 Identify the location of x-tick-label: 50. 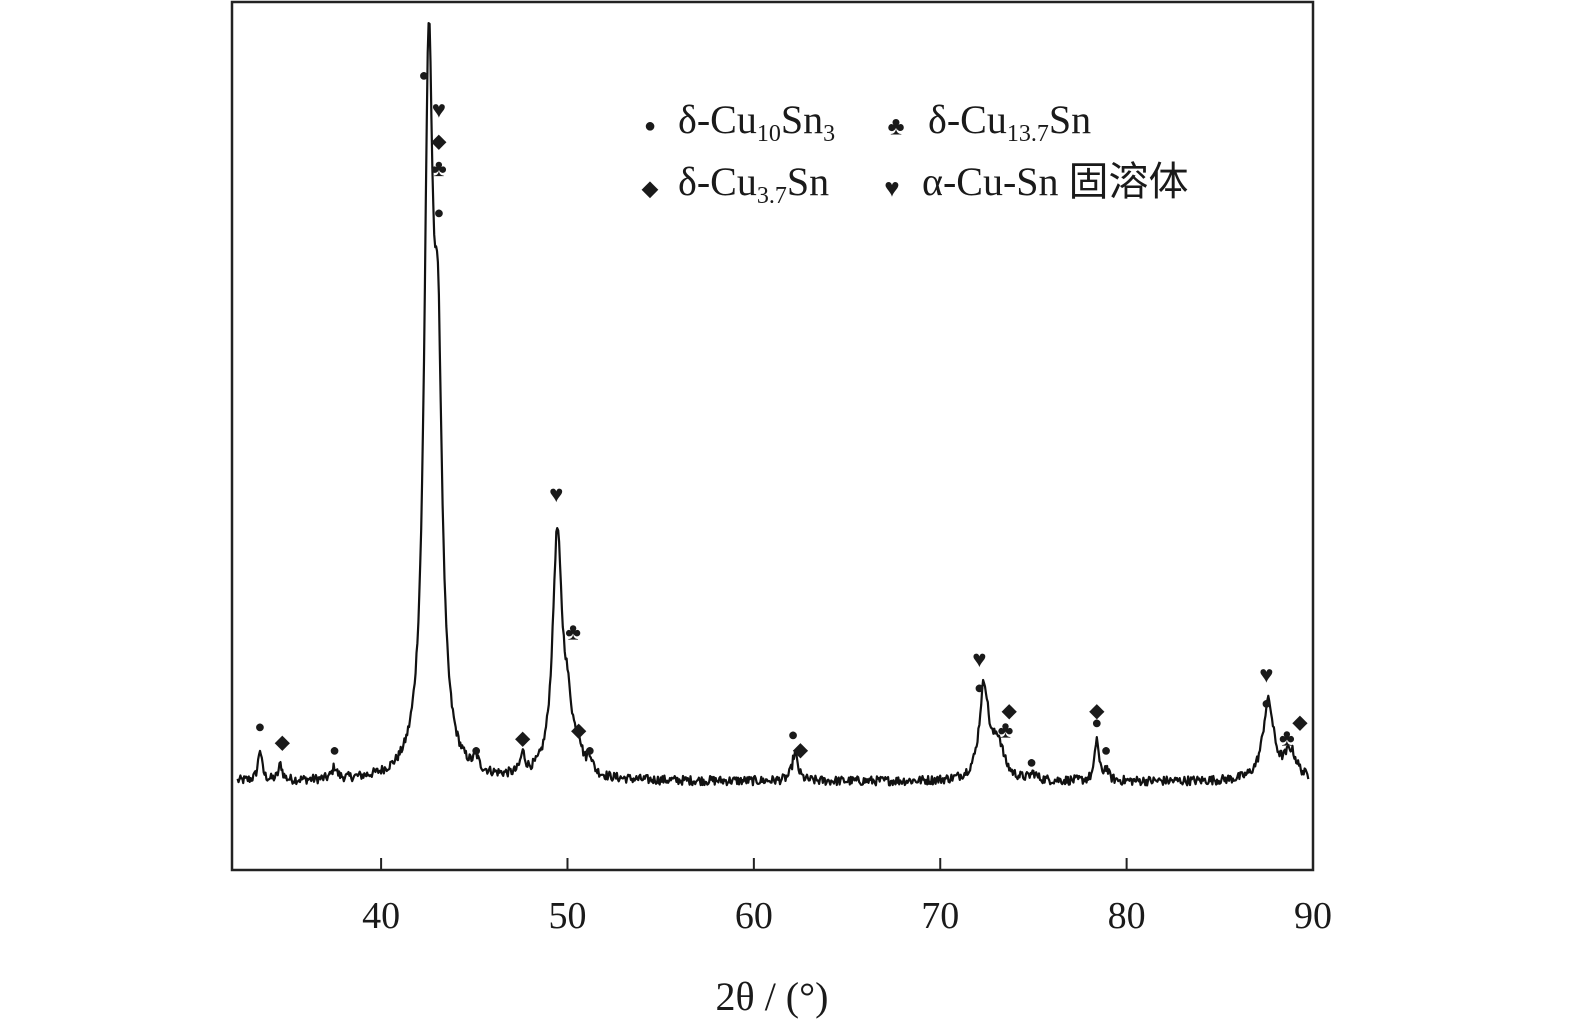
(567, 916).